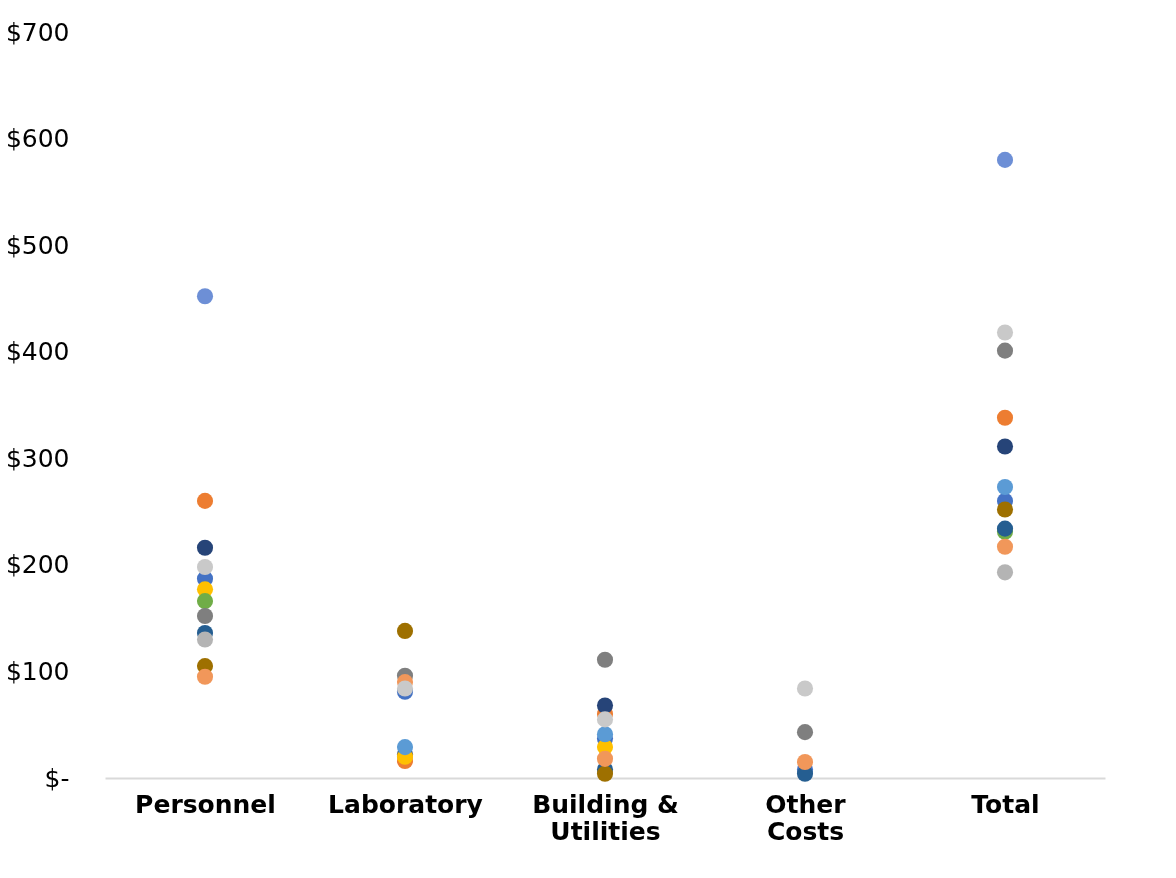  I want to click on y-tick-label: $500, so click(37, 245).